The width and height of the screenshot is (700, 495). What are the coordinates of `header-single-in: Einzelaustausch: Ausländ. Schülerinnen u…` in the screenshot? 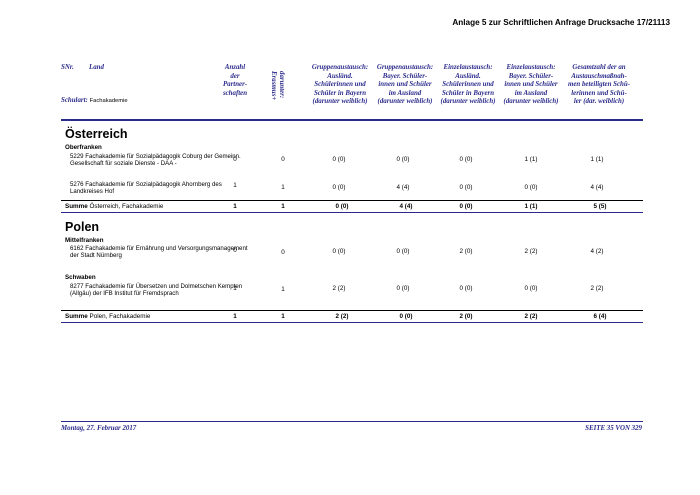 It's located at (468, 85).